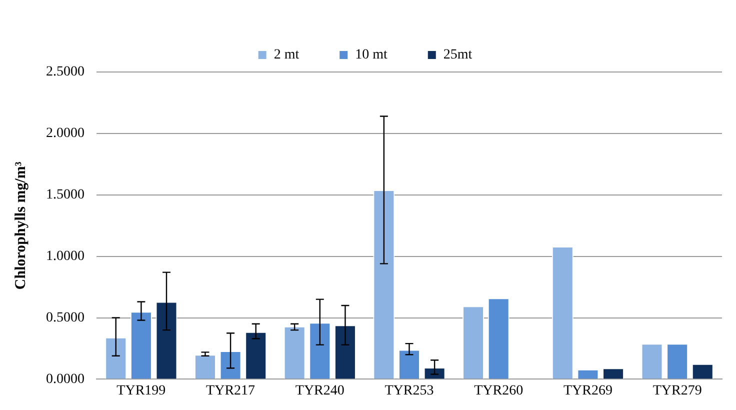 This screenshot has width=736, height=410. Describe the element at coordinates (65, 318) in the screenshot. I see `y-tick-label: 0.5000` at that location.